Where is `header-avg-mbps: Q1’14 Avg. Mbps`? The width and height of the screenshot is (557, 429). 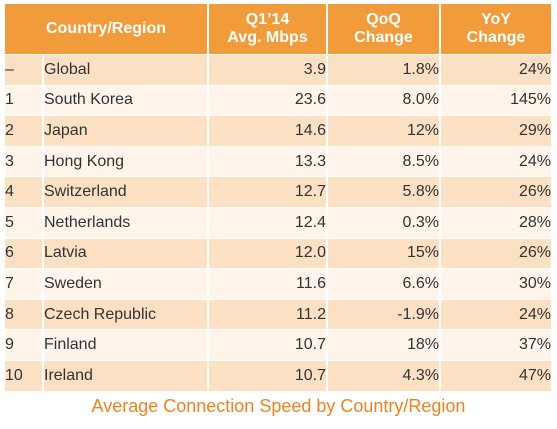 header-avg-mbps: Q1’14 Avg. Mbps is located at coordinates (267, 29).